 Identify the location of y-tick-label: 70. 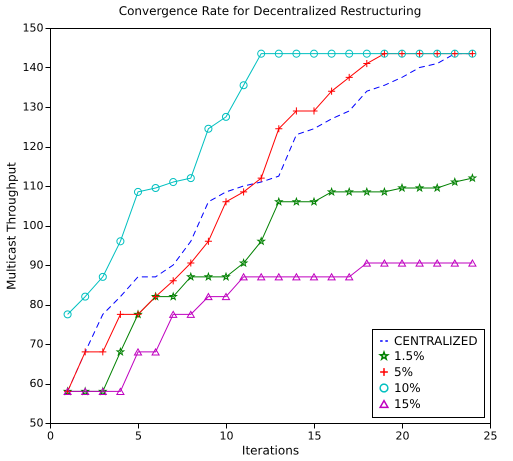
(37, 344).